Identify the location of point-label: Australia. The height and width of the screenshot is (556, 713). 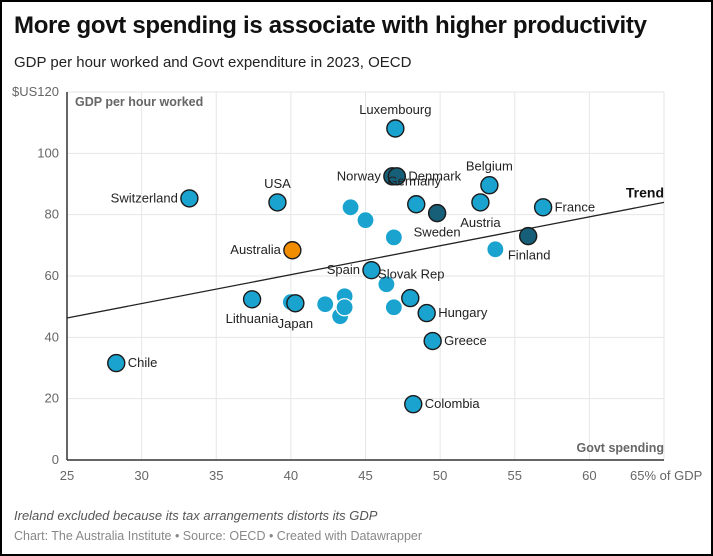
(255, 249).